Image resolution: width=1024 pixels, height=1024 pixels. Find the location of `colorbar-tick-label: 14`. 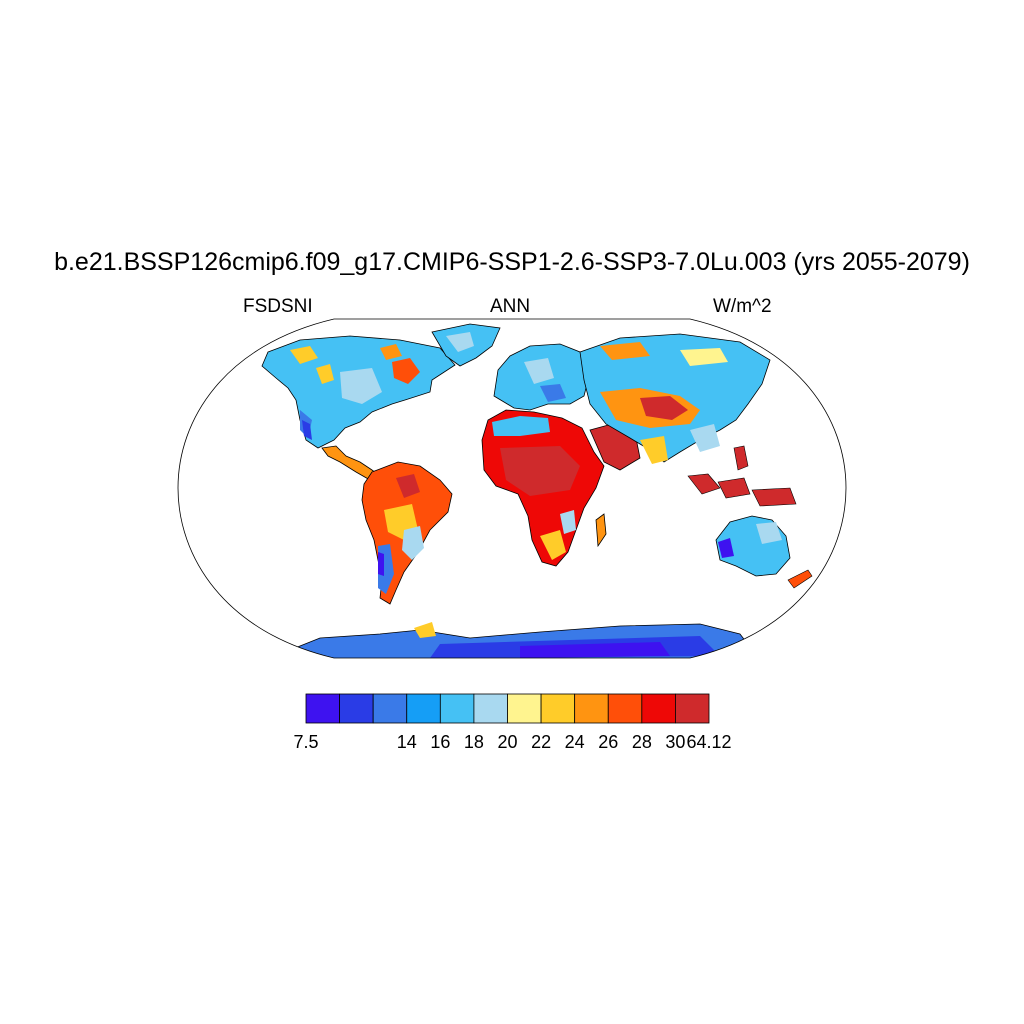

colorbar-tick-label: 14 is located at coordinates (407, 742).